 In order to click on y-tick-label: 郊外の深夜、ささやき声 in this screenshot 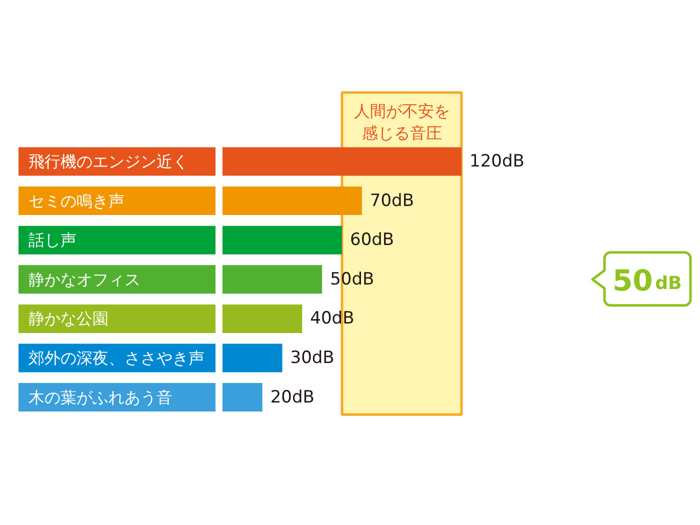, I will do `click(116, 358)`.